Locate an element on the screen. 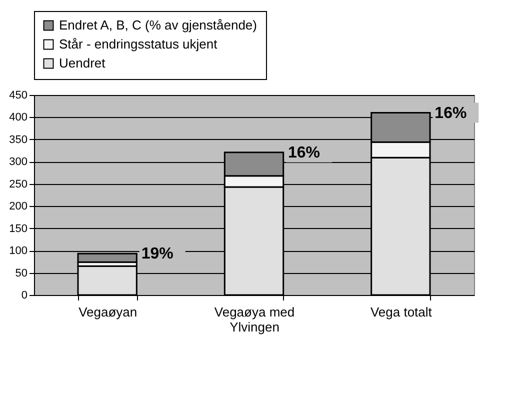 The height and width of the screenshot is (415, 527). y-tick-label: 300 is located at coordinates (18, 162).